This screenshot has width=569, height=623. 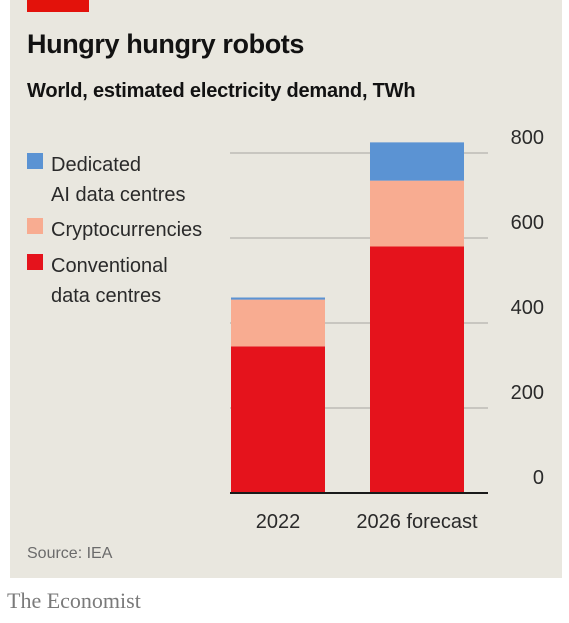 I want to click on legend-label-crypto: Cryptocurrencies, so click(x=127, y=230).